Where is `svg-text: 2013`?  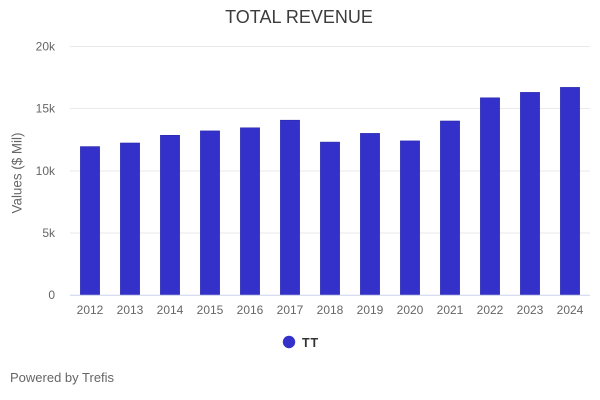
svg-text: 2013 is located at coordinates (130, 310).